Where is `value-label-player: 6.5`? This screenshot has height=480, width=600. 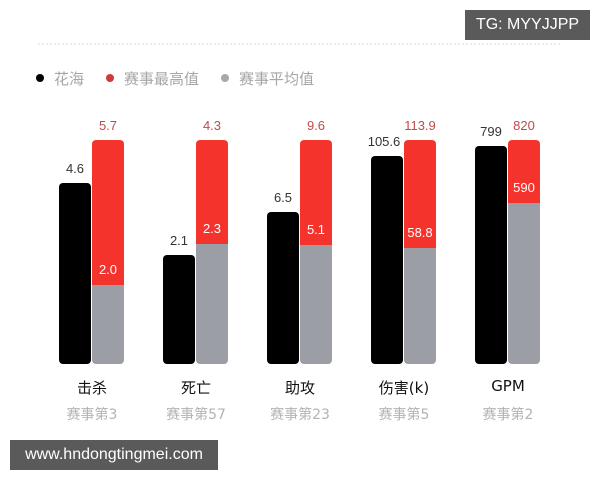
value-label-player: 6.5 is located at coordinates (283, 197).